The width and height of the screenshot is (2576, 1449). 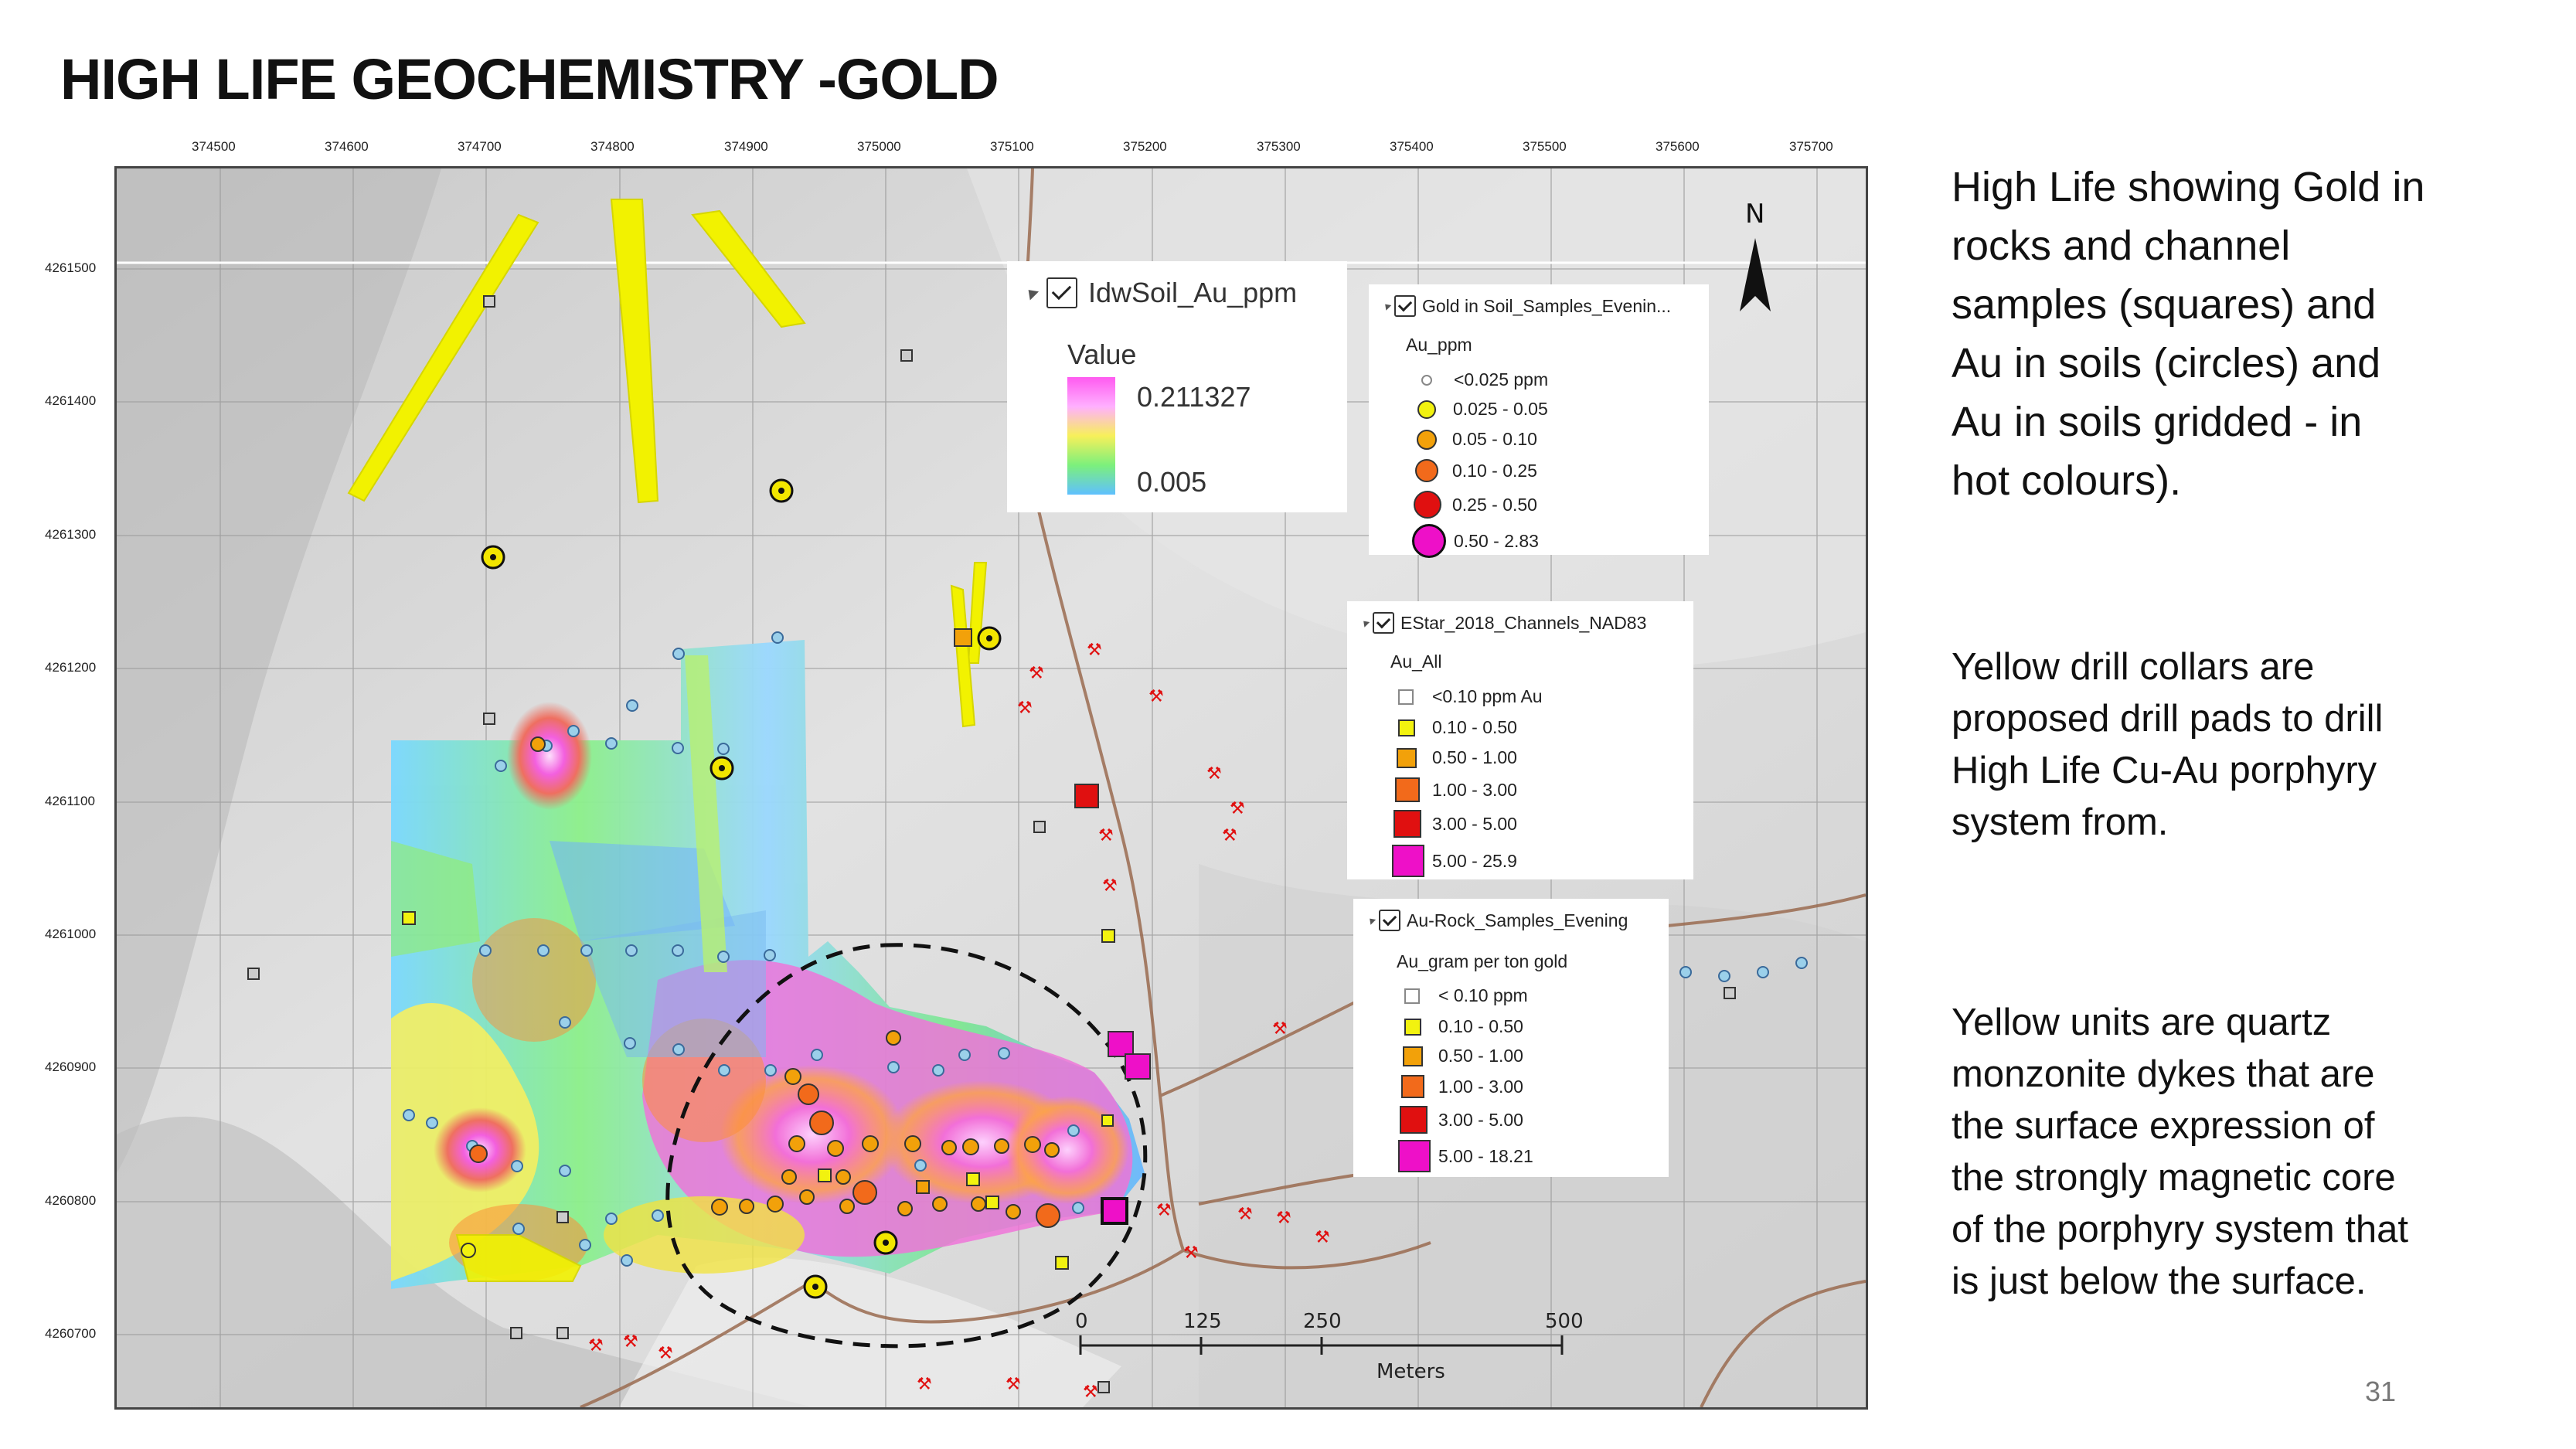 I want to click on north-arrow-icon: N, so click(x=1755, y=255).